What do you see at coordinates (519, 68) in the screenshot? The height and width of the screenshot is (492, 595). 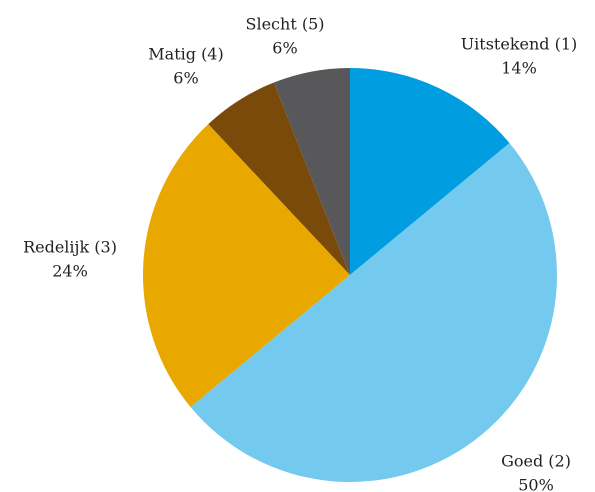 I see `slice-value-label: 14%` at bounding box center [519, 68].